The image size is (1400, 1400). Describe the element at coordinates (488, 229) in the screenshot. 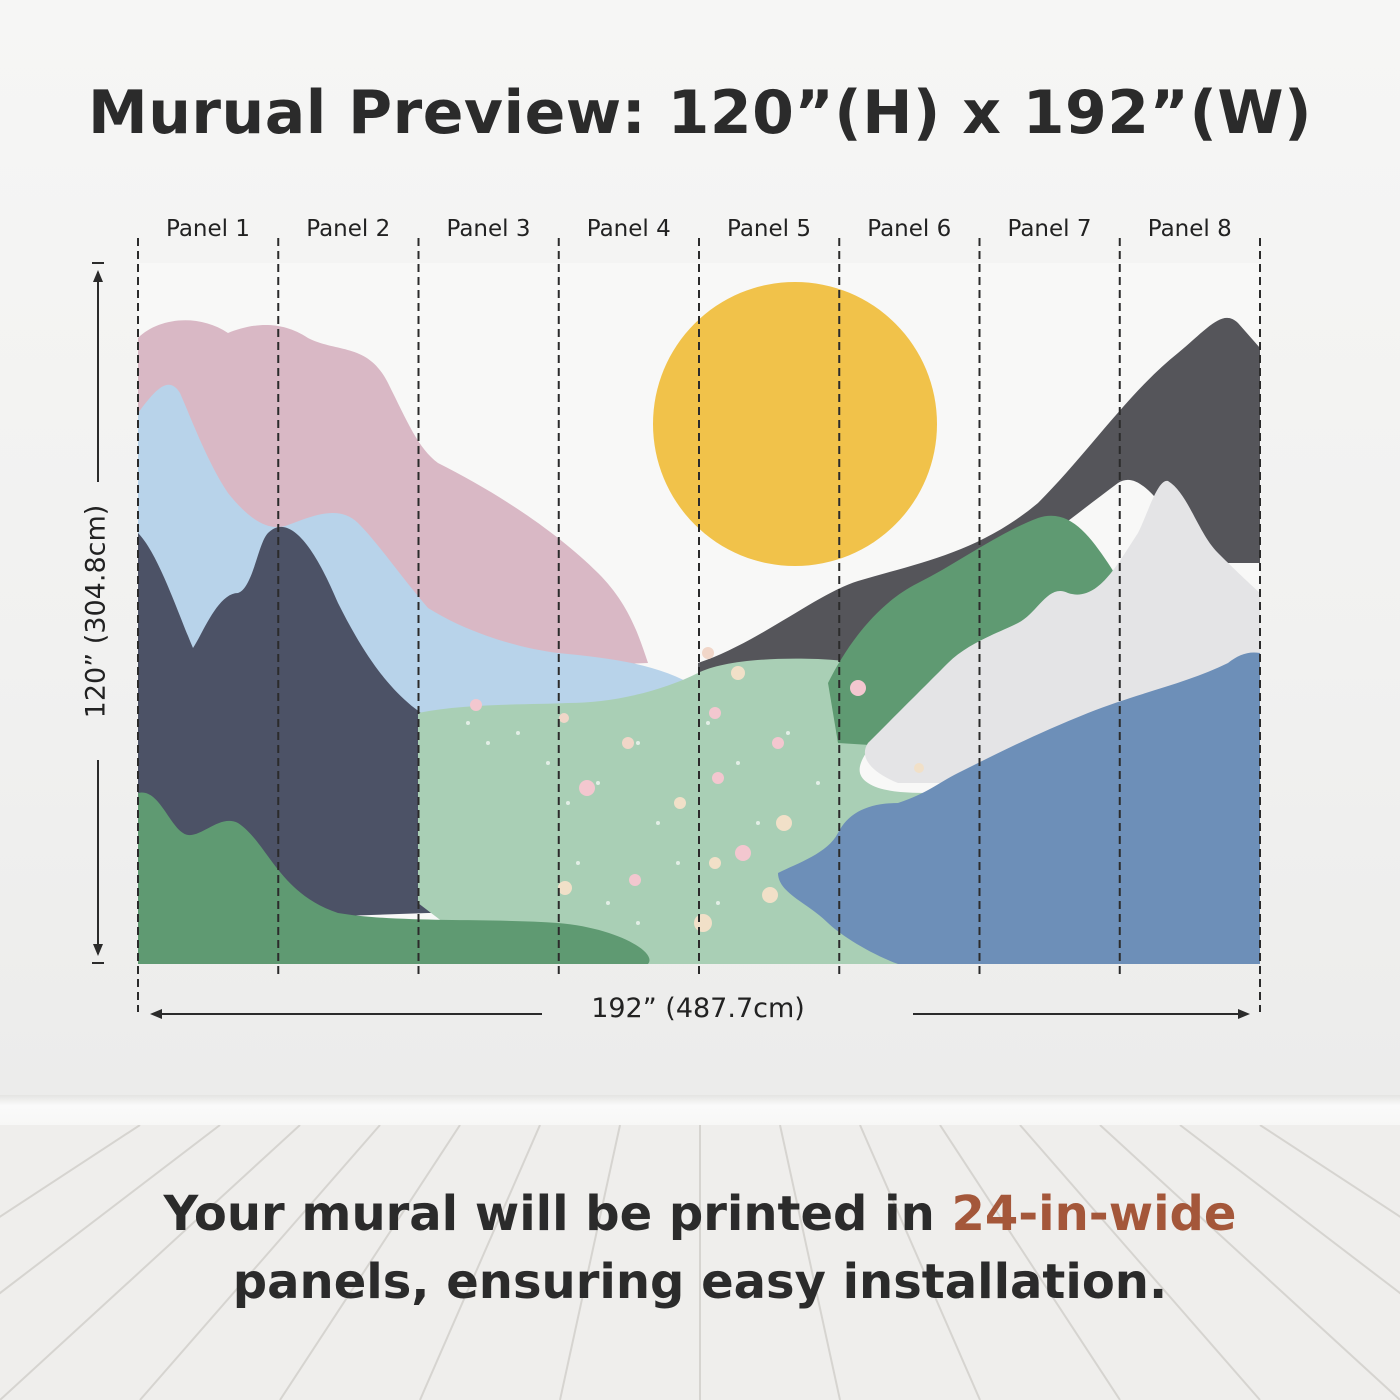

I see `panel-label-3: Panel 3` at that location.